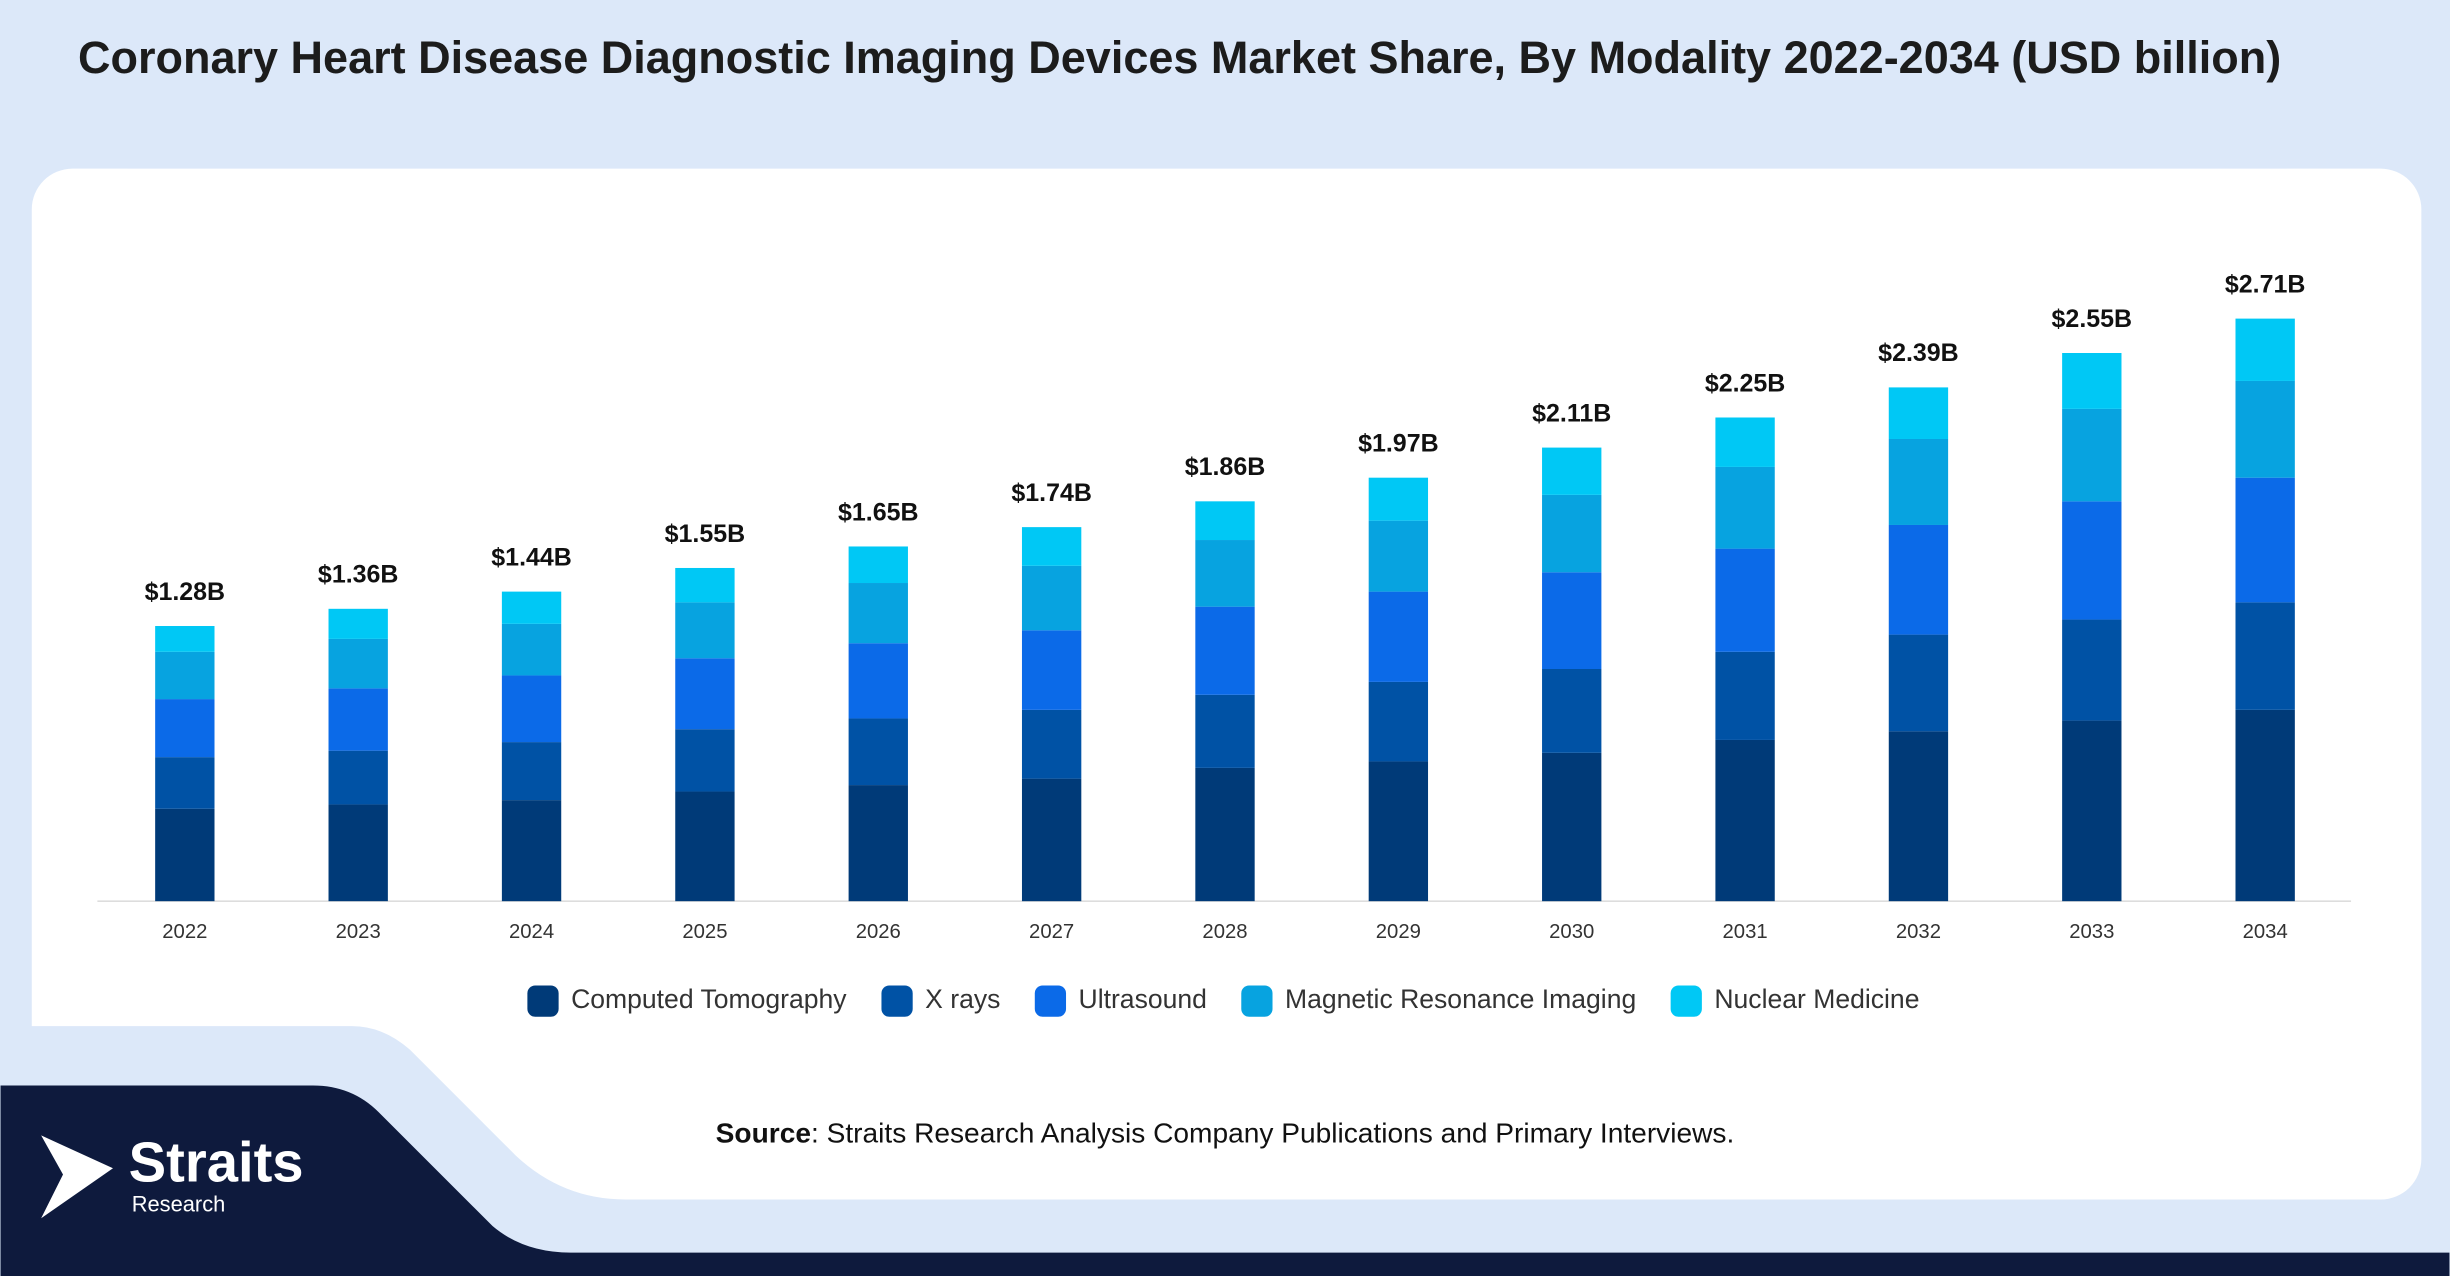  Describe the element at coordinates (179, 1203) in the screenshot. I see `logo-sub: Research` at that location.